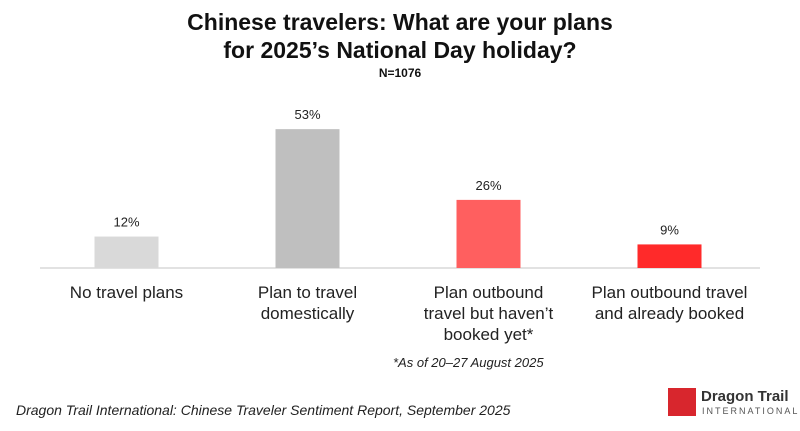 The image size is (800, 431). Describe the element at coordinates (682, 402) in the screenshot. I see `logo-mark` at that location.